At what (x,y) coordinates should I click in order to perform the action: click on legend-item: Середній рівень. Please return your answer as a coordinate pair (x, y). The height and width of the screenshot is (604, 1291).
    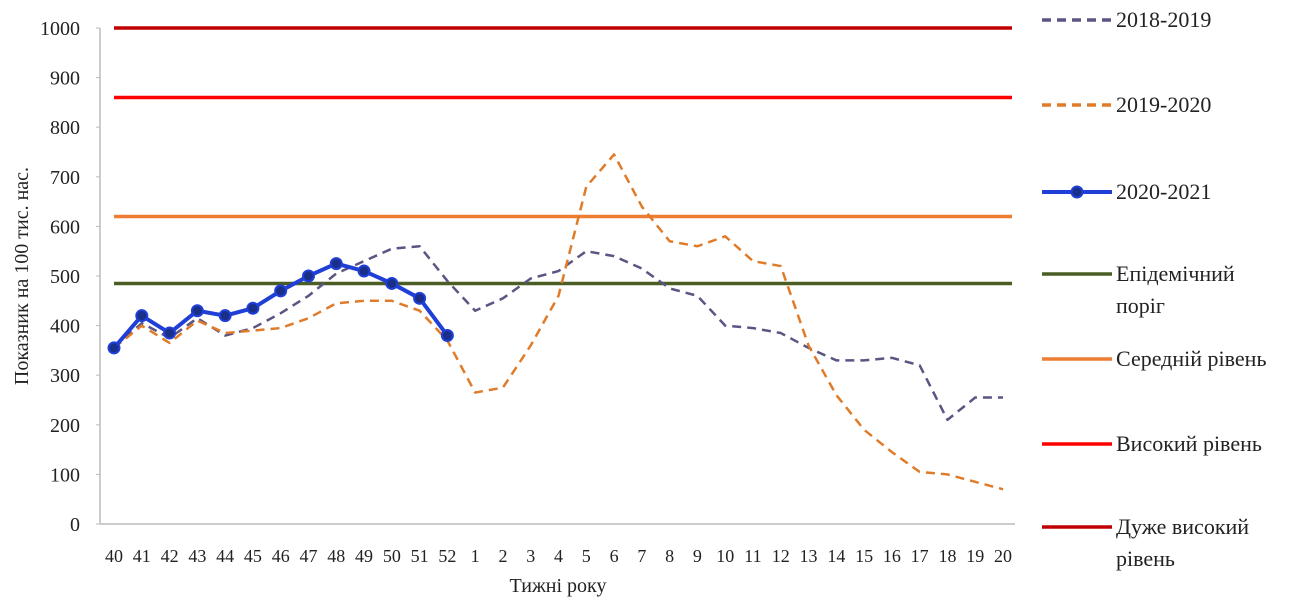
    Looking at the image, I should click on (1158, 359).